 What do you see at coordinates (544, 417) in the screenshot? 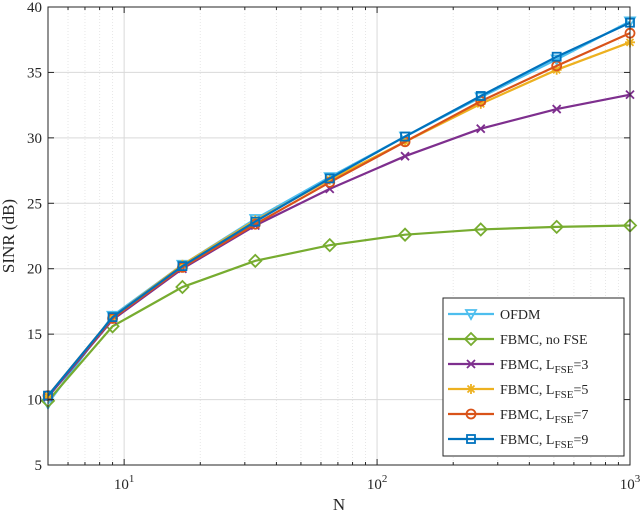
I see `legend-label: FBMC, LFSE=7` at bounding box center [544, 417].